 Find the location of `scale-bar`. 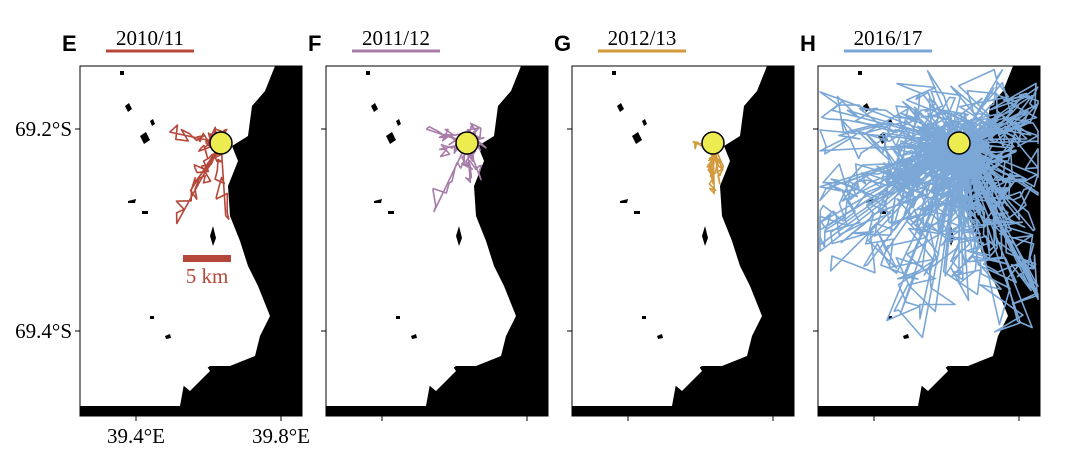

scale-bar is located at coordinates (207, 258).